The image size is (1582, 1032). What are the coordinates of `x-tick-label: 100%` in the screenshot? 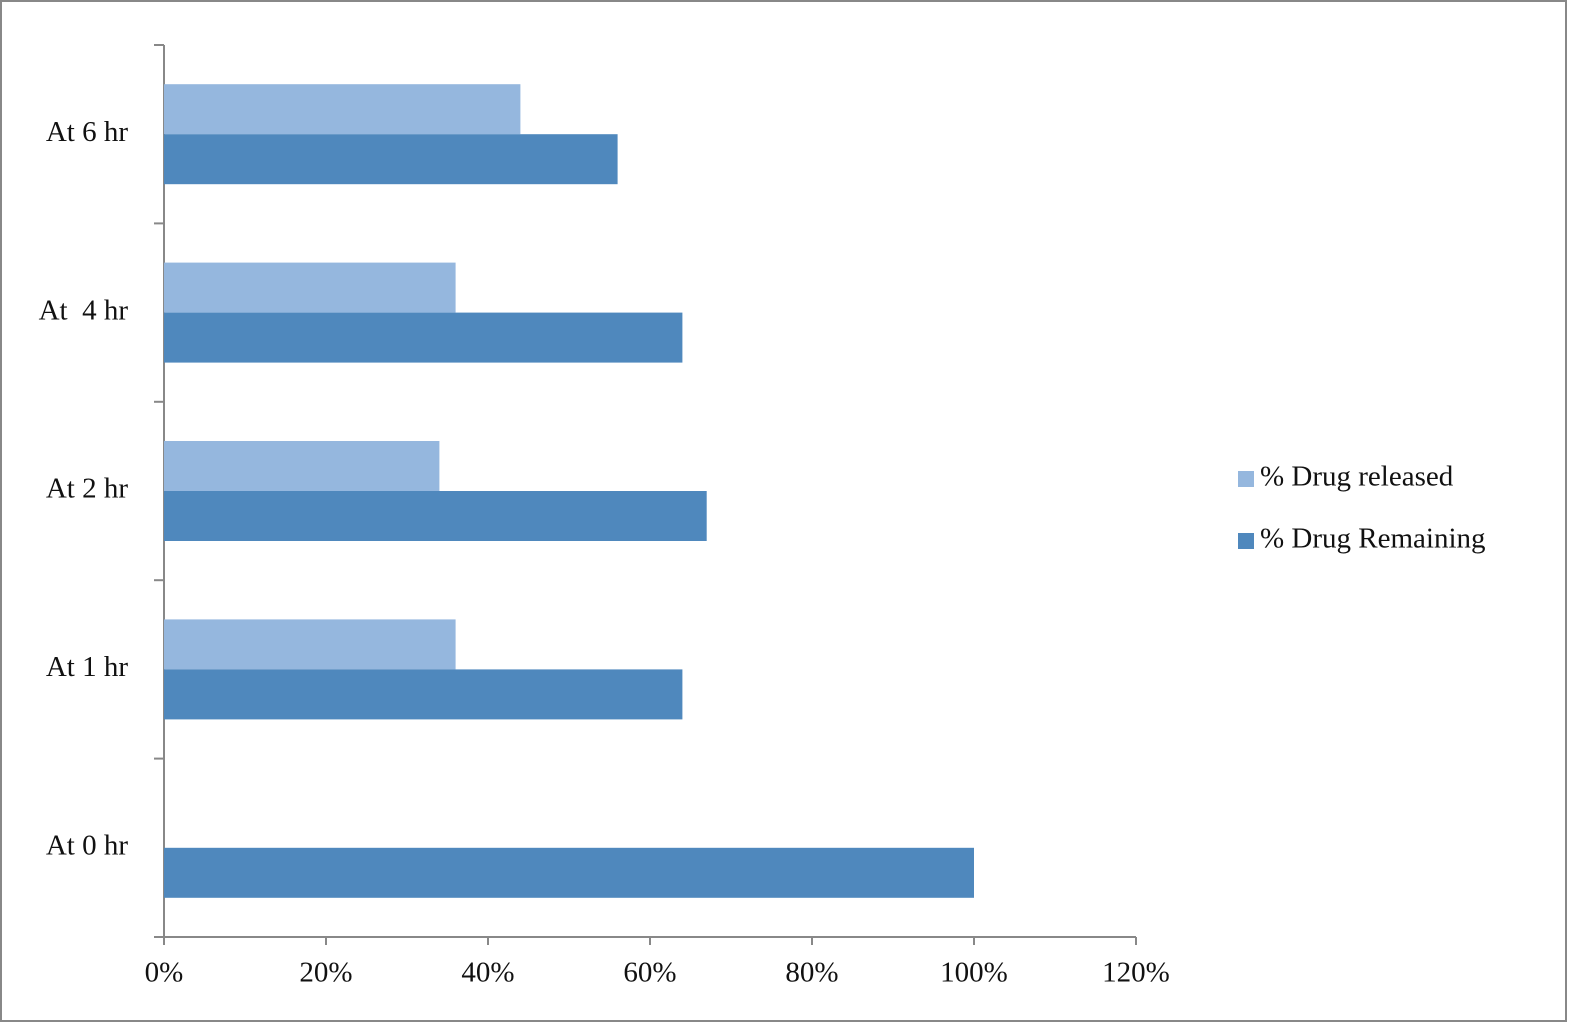 It's located at (974, 973).